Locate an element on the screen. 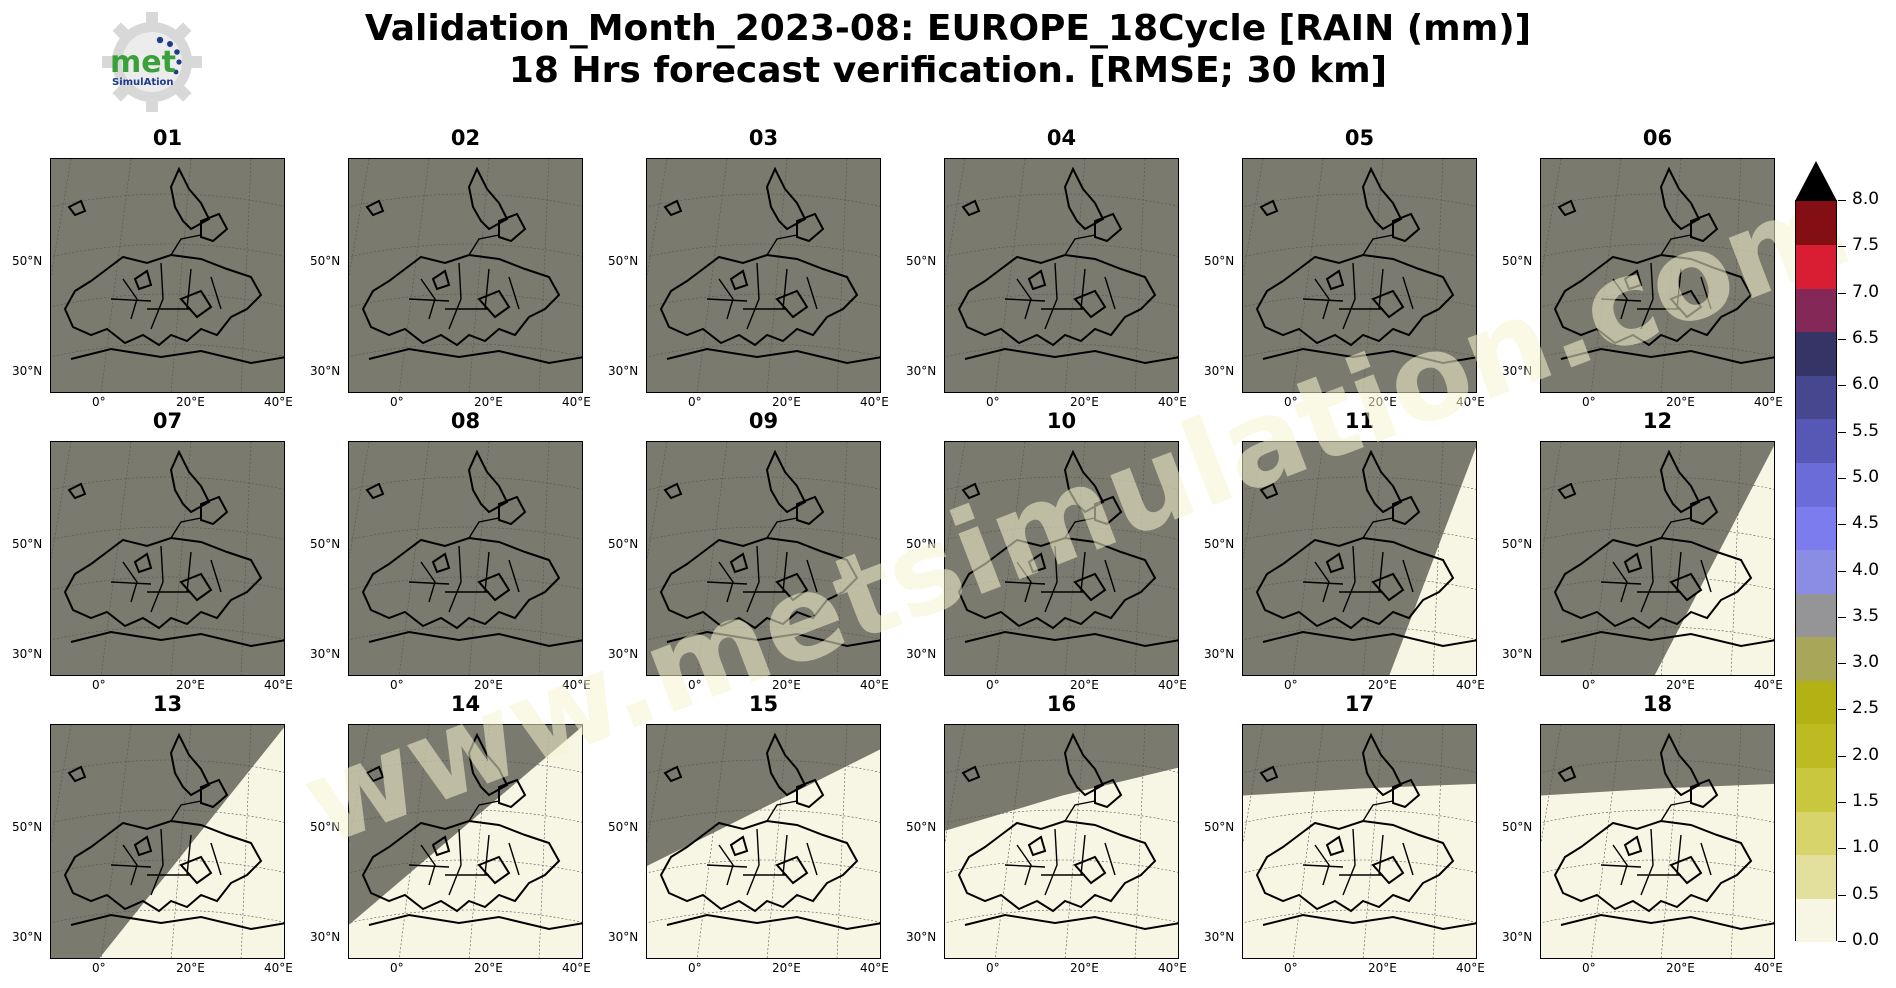 The image size is (1896, 988). panel-title: 16 is located at coordinates (1061, 704).